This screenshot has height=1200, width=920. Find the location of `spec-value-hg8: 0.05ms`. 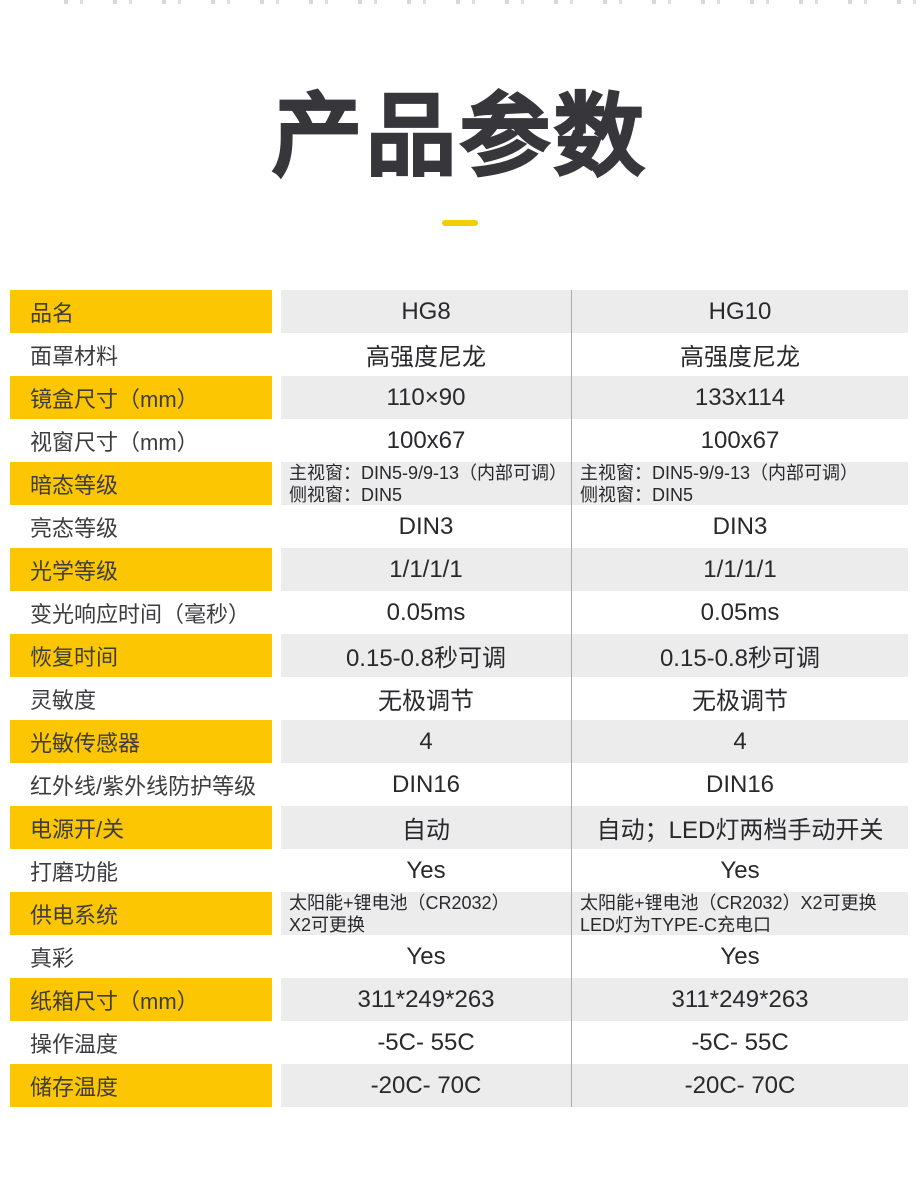

spec-value-hg8: 0.05ms is located at coordinates (426, 613).